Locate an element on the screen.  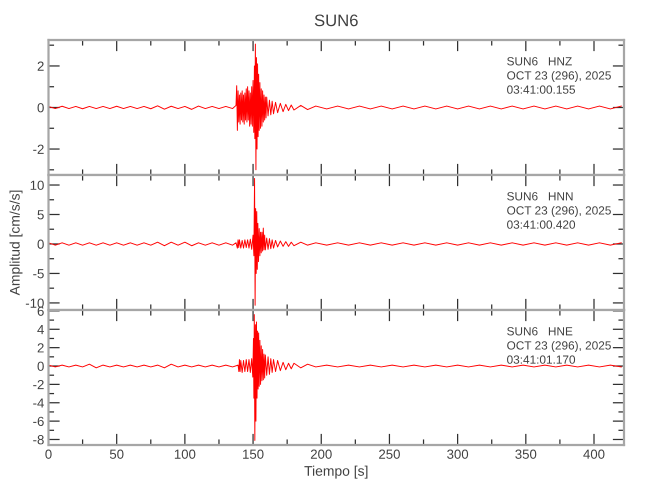
annotation: 03:41:00.420 is located at coordinates (541, 224).